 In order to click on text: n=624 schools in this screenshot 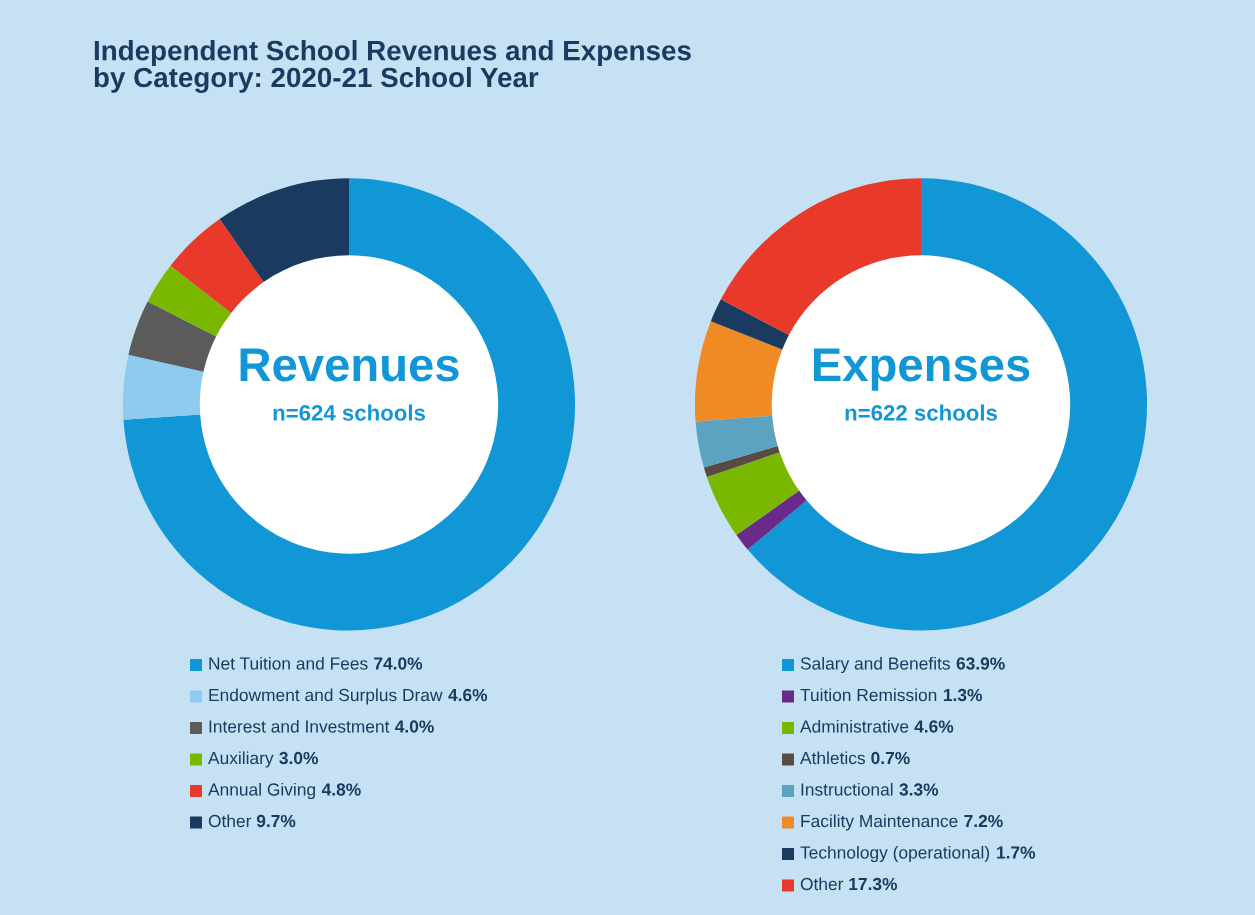, I will do `click(349, 412)`.